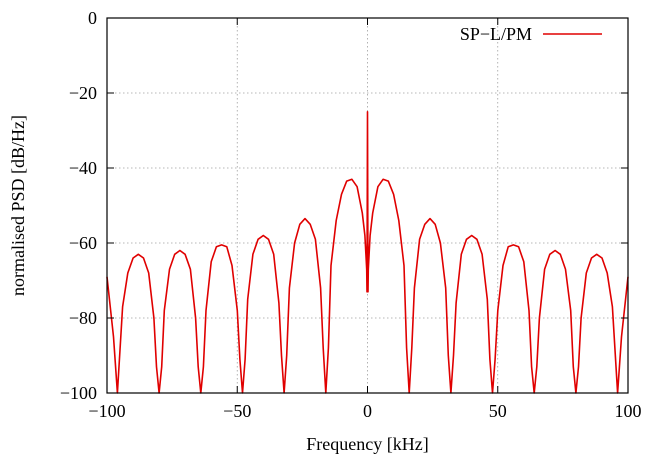 This screenshot has width=649, height=461. What do you see at coordinates (106, 411) in the screenshot?
I see `x-tick-label: −100` at bounding box center [106, 411].